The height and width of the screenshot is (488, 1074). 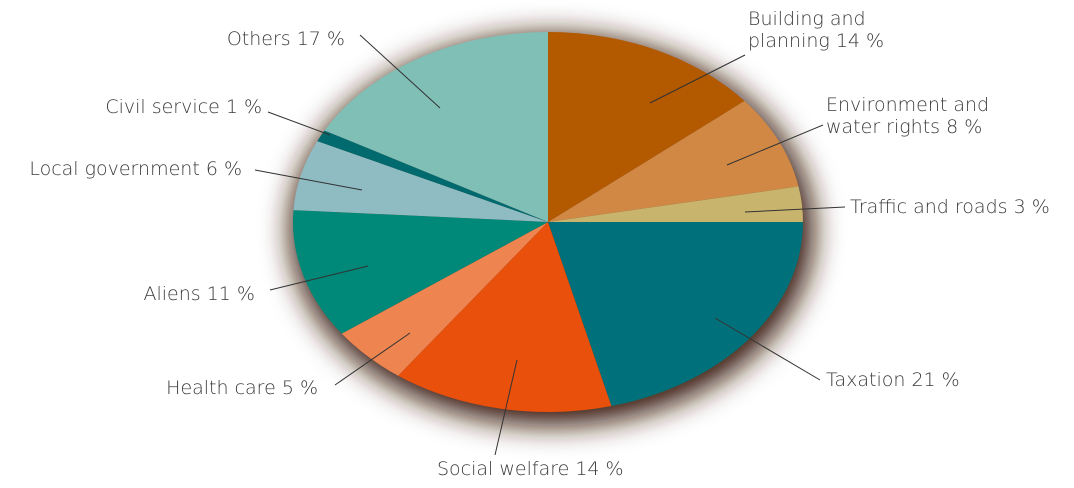 I want to click on slice-label: Aliens 11 %, so click(x=199, y=294).